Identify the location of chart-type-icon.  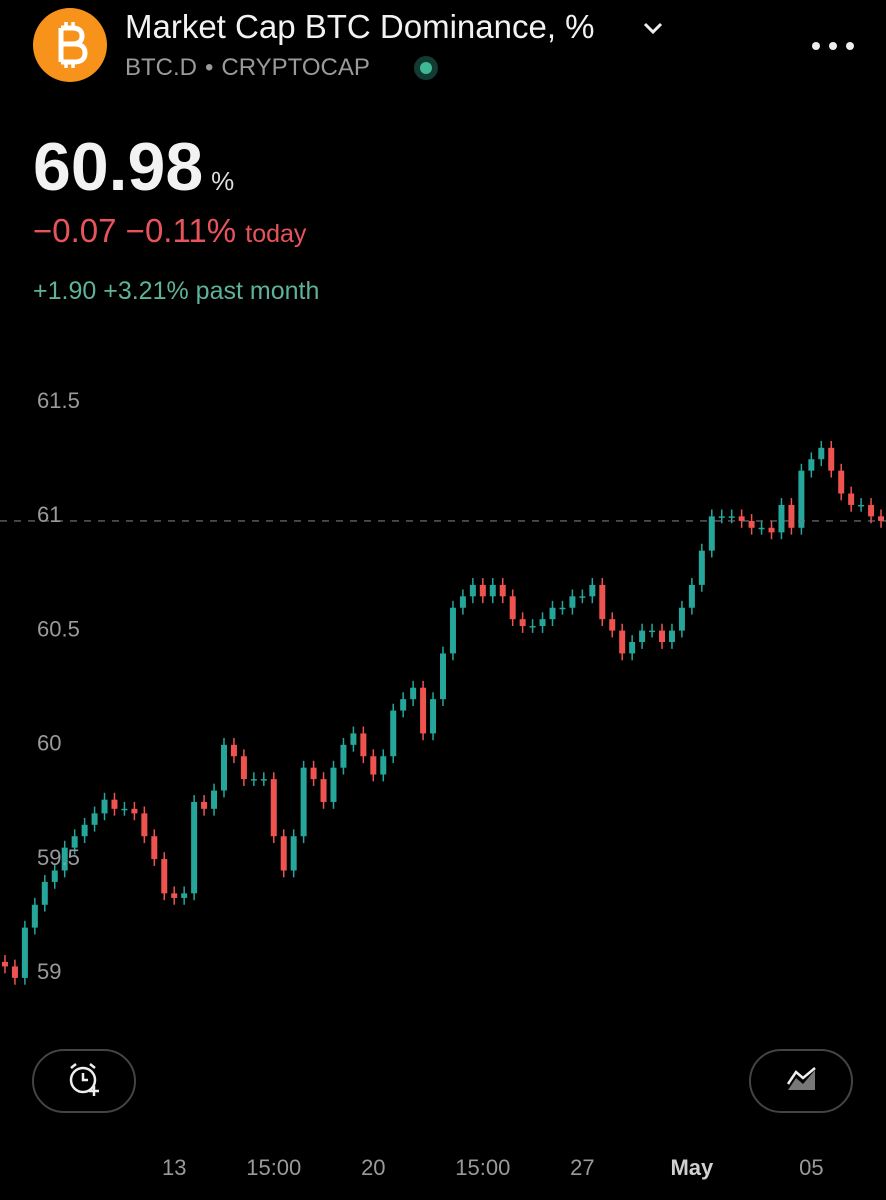
(801, 1078).